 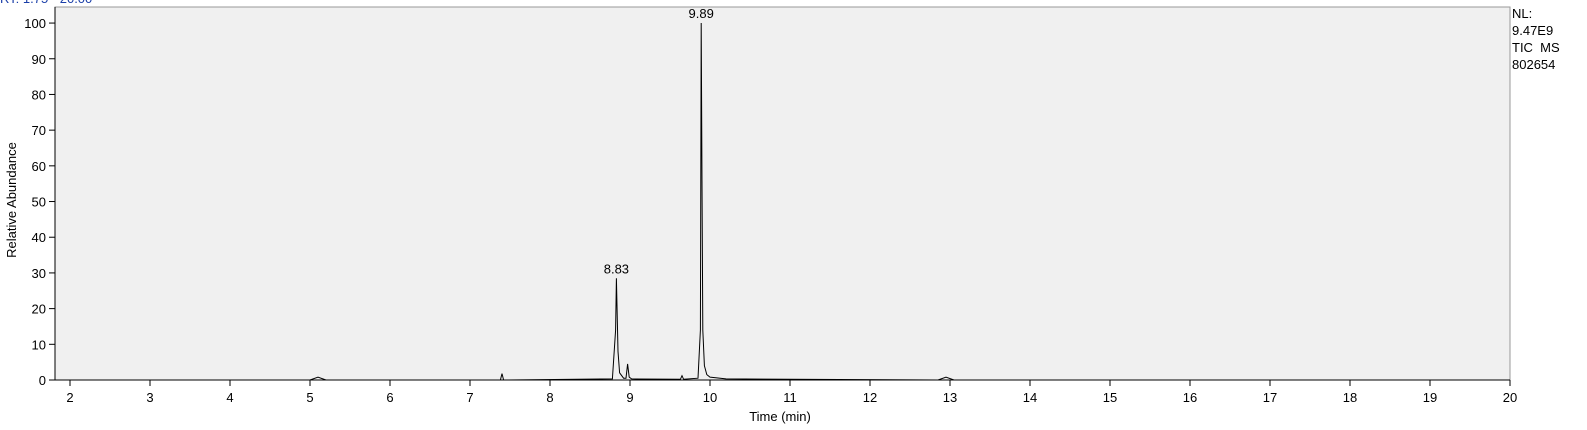 I want to click on x-tick-label: 14, so click(x=1030, y=397).